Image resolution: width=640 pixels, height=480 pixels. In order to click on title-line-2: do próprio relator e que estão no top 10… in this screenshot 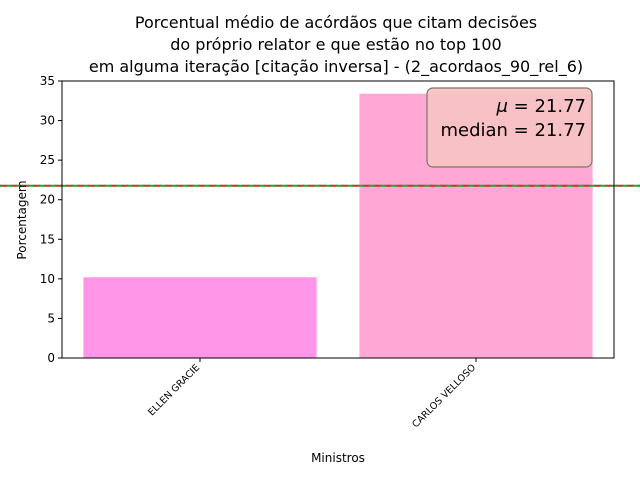, I will do `click(335, 44)`.